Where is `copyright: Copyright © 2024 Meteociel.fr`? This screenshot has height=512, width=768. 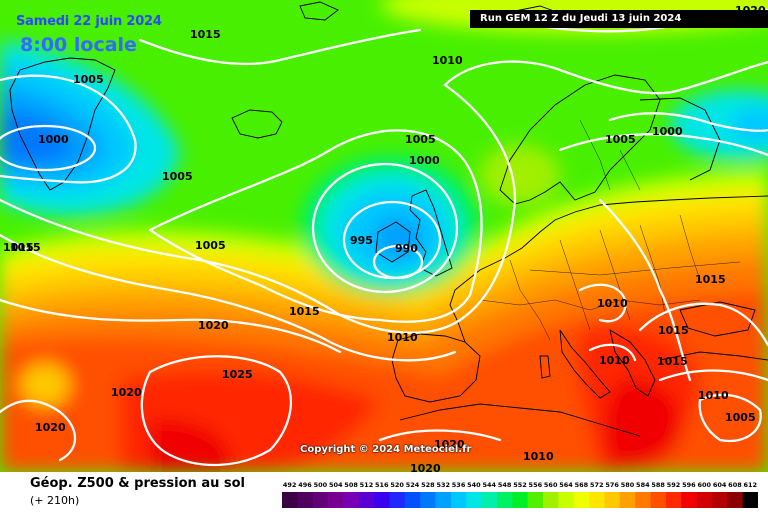 copyright: Copyright © 2024 Meteociel.fr is located at coordinates (386, 449).